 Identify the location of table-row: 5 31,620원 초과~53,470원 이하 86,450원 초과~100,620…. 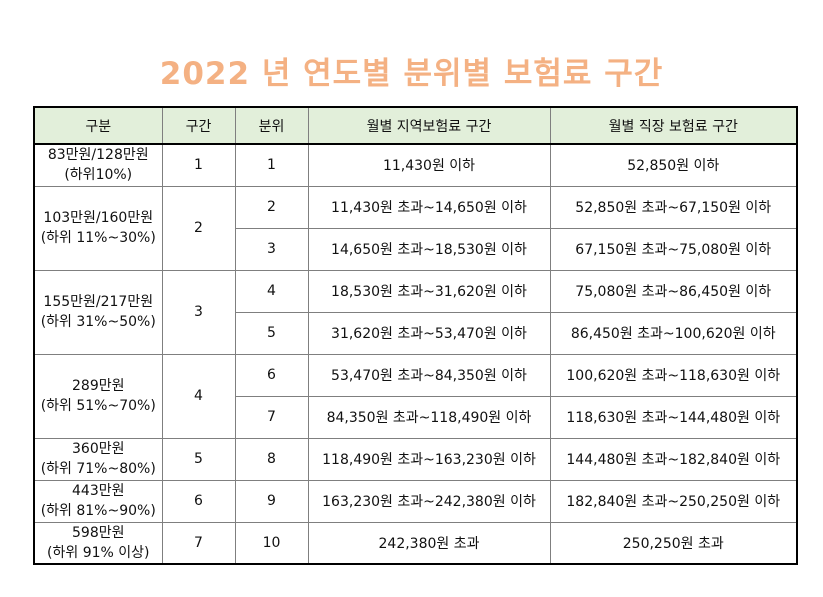
(416, 333).